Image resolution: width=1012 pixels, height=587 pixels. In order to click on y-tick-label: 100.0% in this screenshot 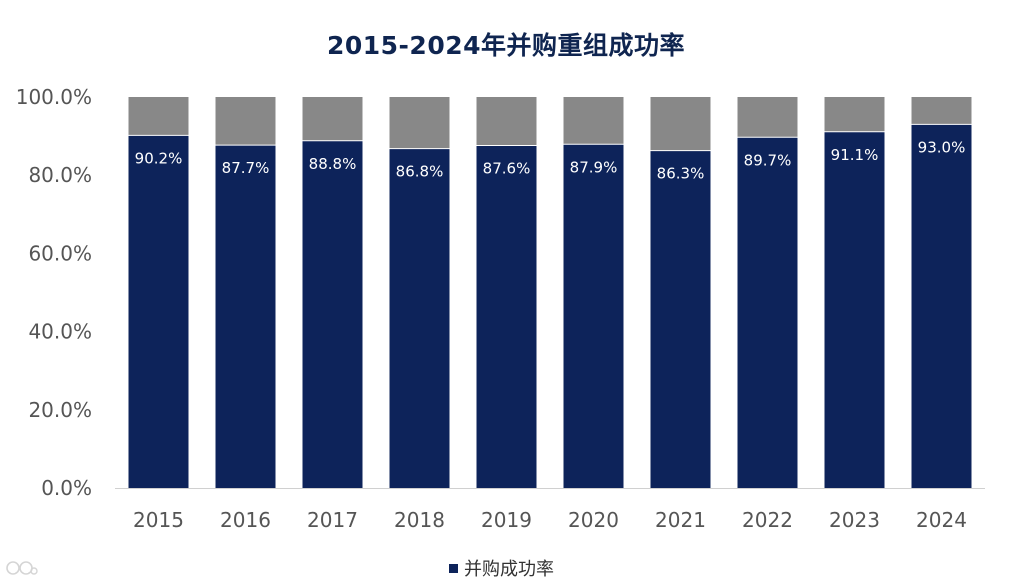, I will do `click(54, 97)`.